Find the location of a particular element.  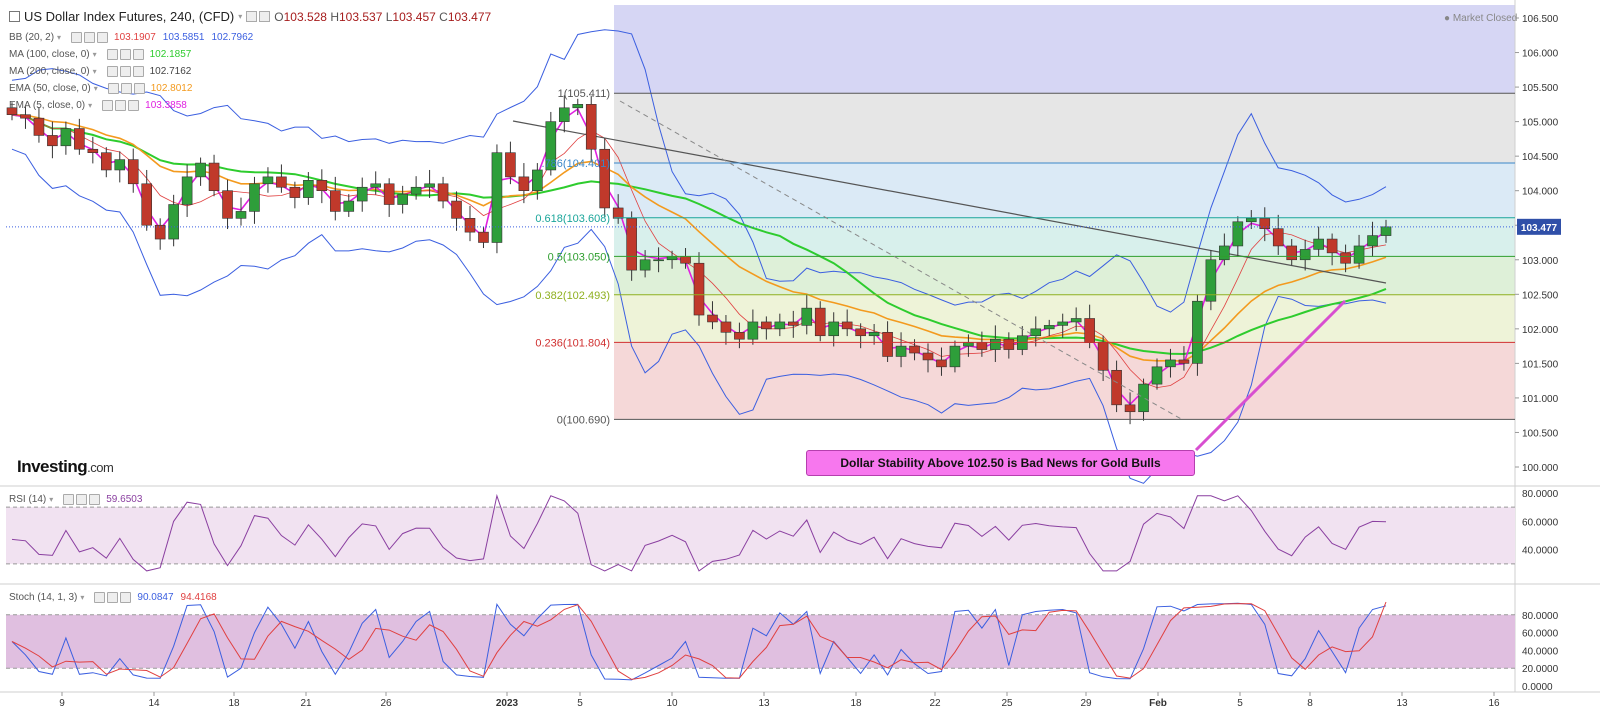

time-tick-label: 18 is located at coordinates (234, 703).